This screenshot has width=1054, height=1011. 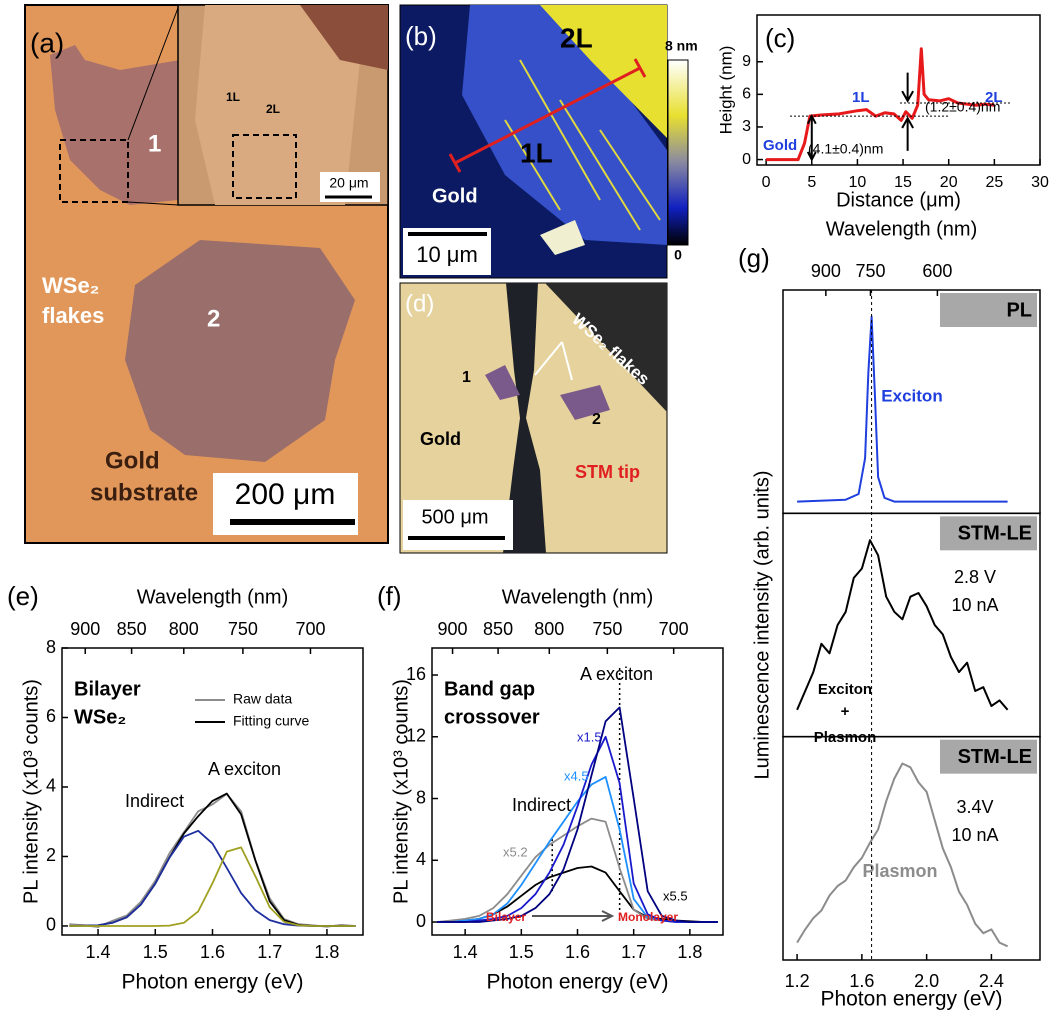 What do you see at coordinates (273, 109) in the screenshot?
I see `layer-label: 2L` at bounding box center [273, 109].